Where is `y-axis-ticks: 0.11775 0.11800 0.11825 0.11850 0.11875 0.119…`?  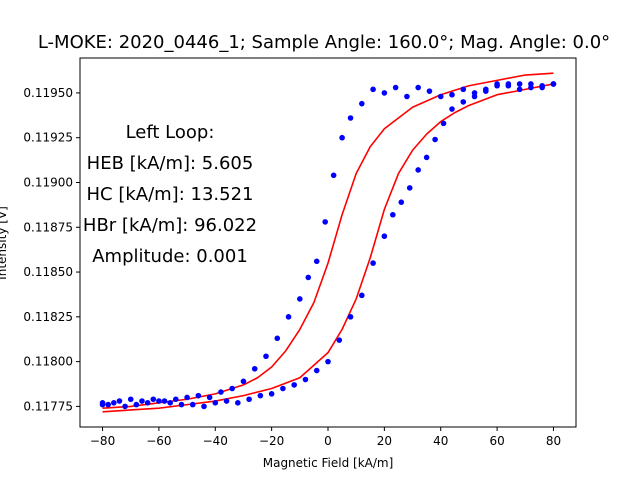 y-axis-ticks: 0.11775 0.11800 0.11825 0.11850 0.11875 0.119… is located at coordinates (51, 249).